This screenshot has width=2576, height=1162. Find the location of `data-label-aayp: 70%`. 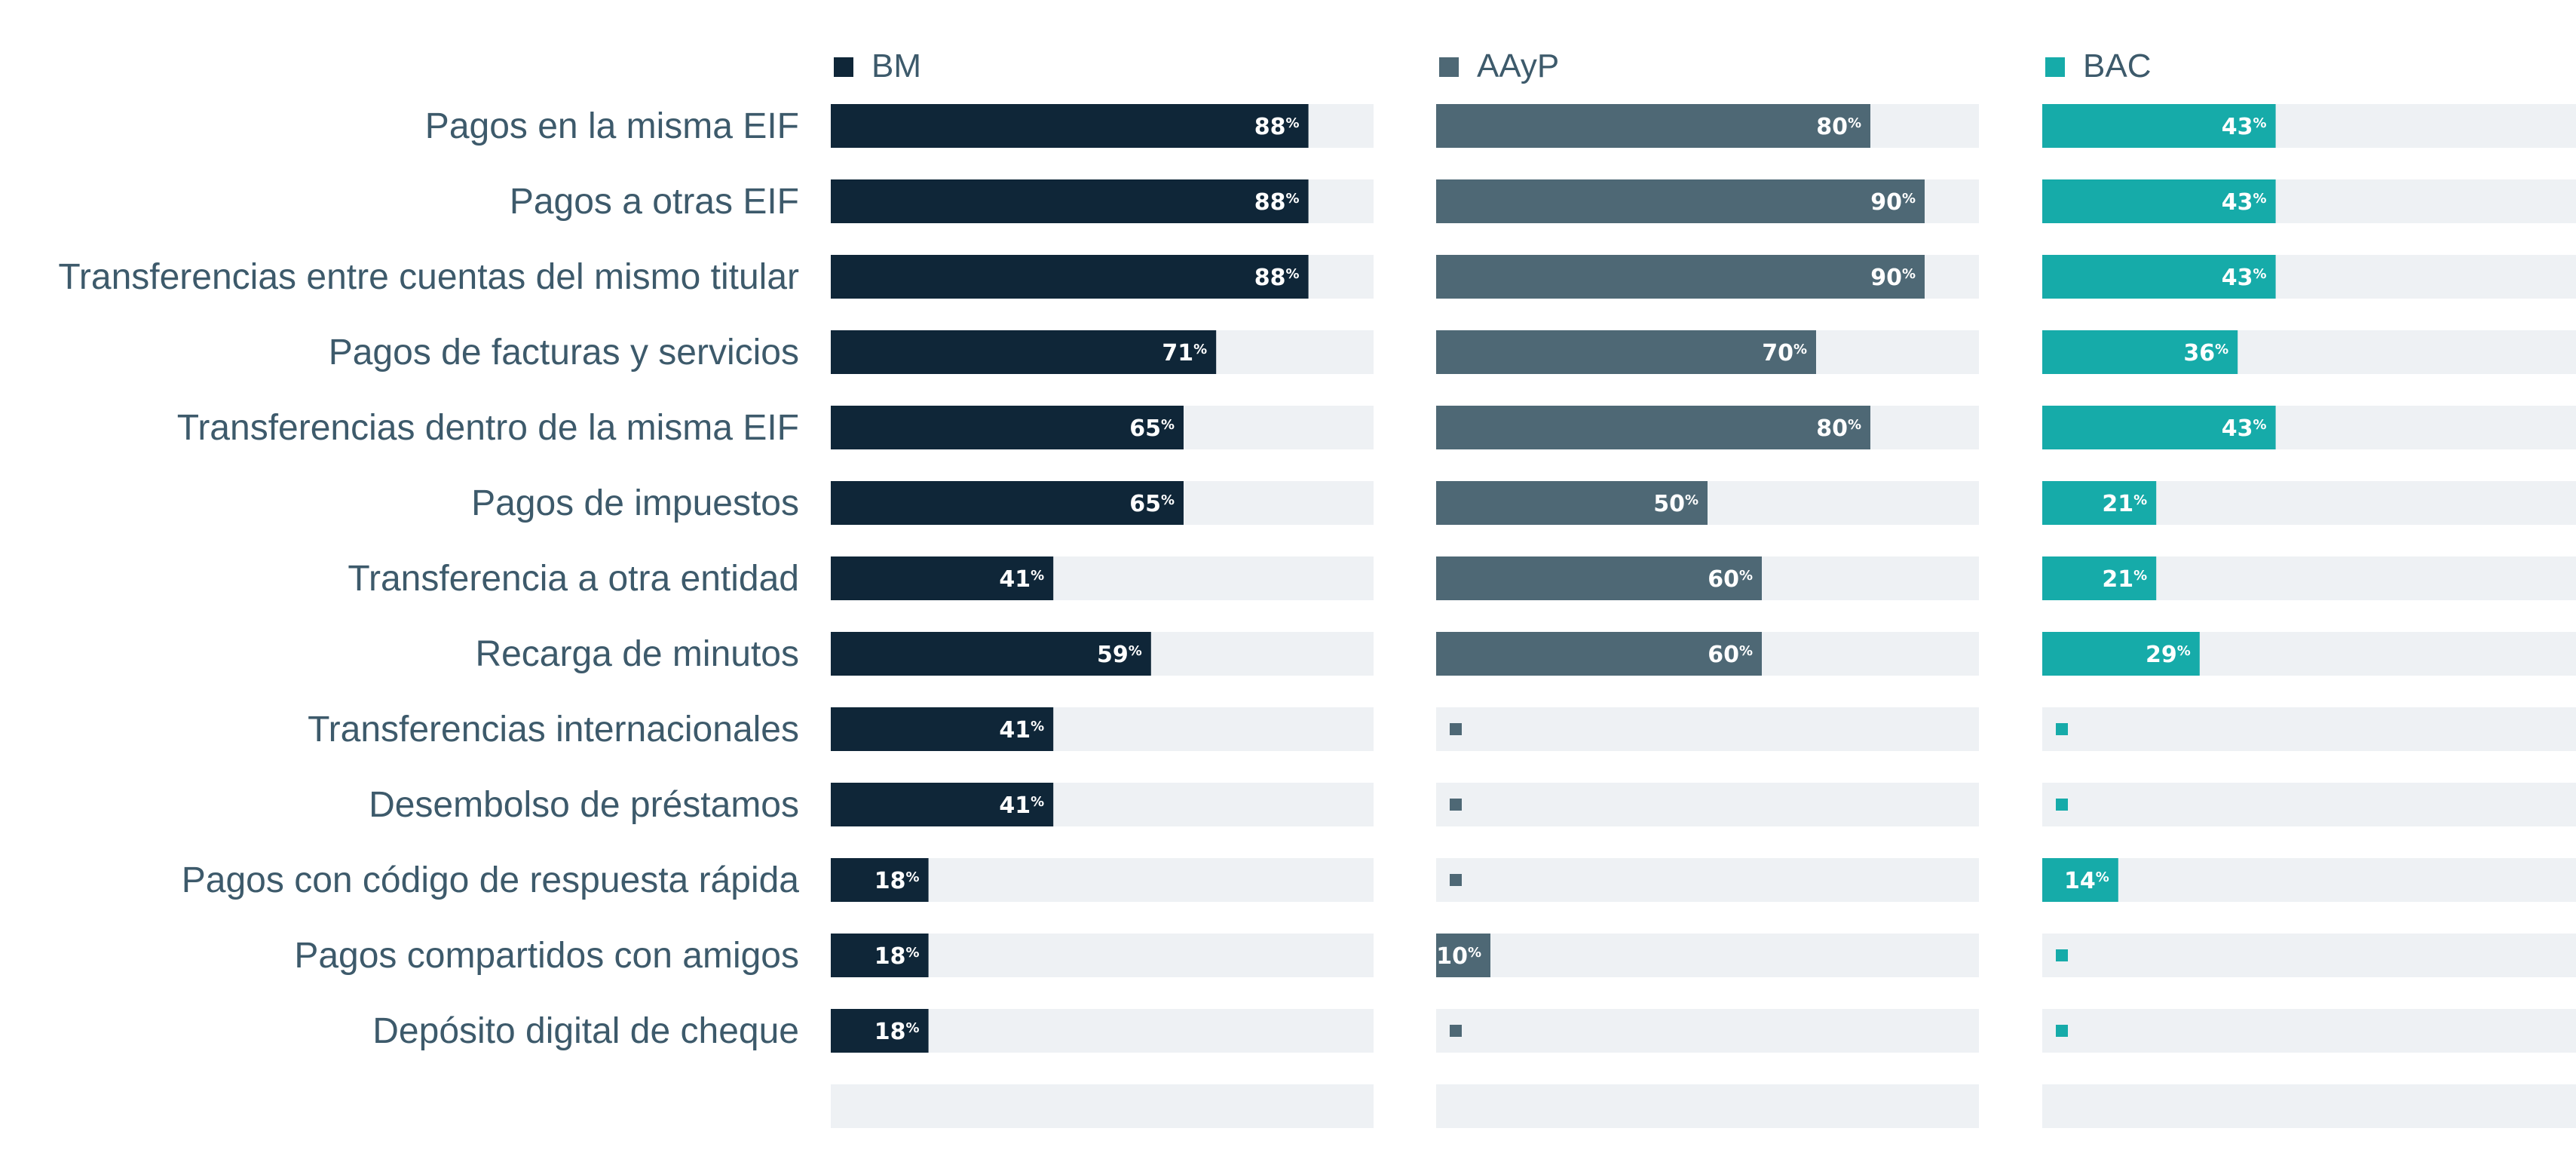

data-label-aayp: 70% is located at coordinates (1784, 353).